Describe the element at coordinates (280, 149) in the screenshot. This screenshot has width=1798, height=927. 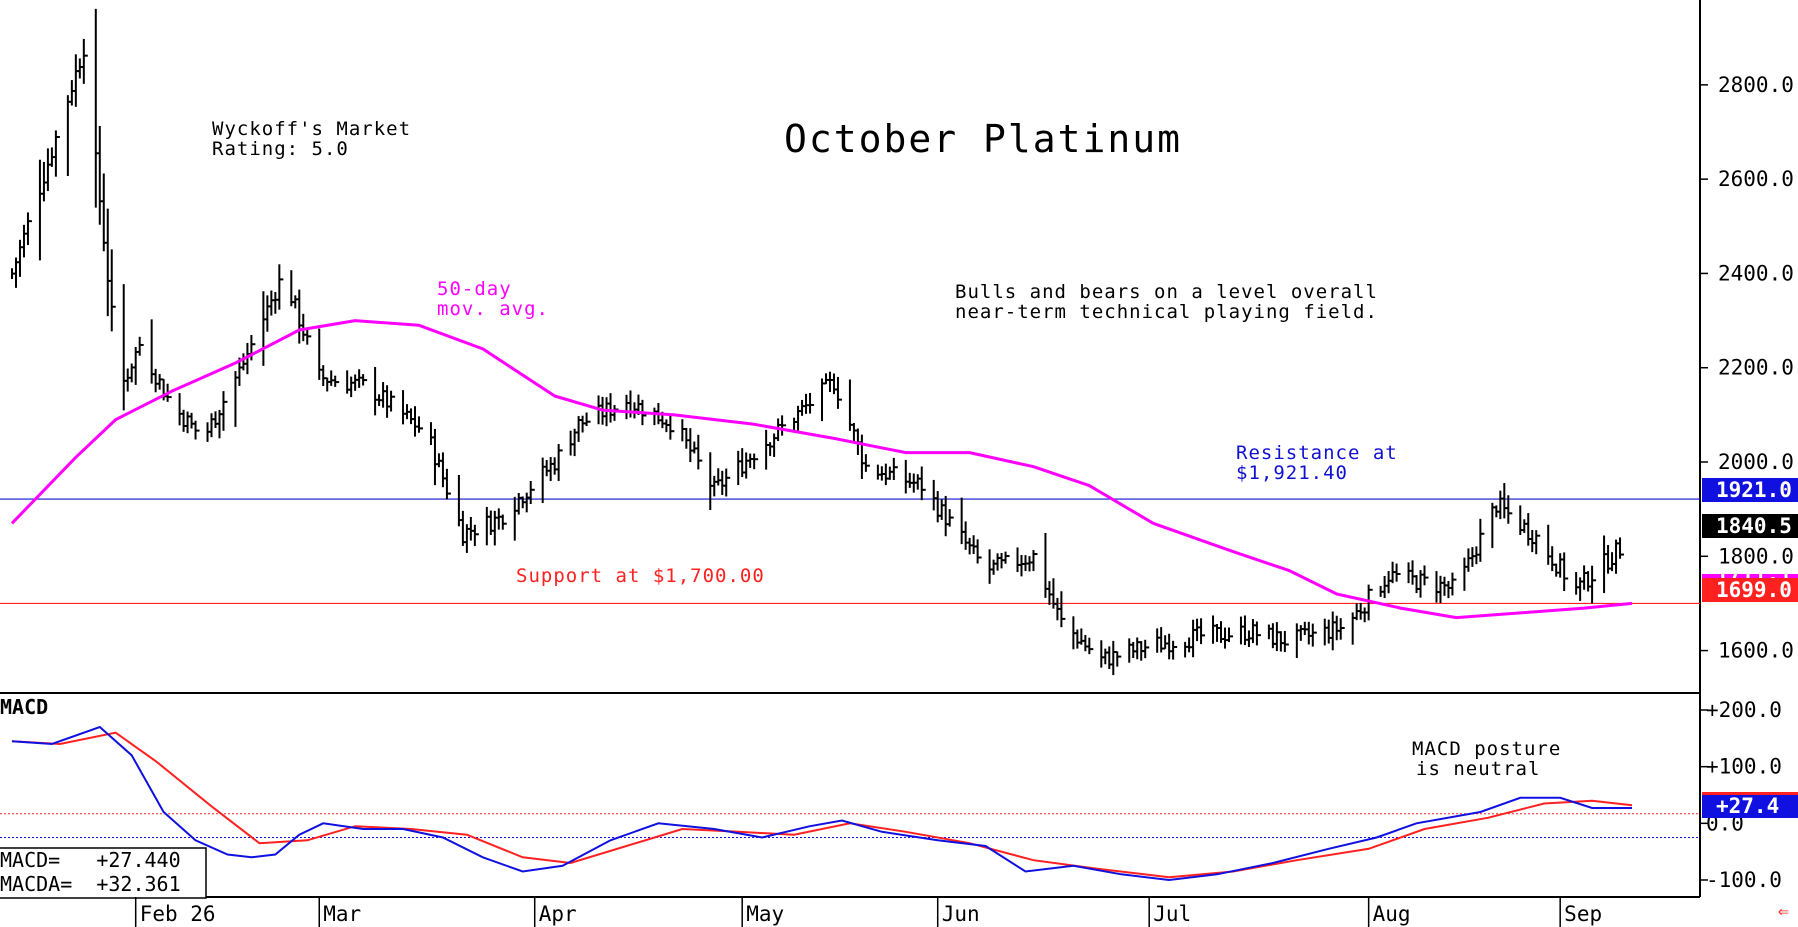
I see `rating-line2: Rating: 5.0` at that location.